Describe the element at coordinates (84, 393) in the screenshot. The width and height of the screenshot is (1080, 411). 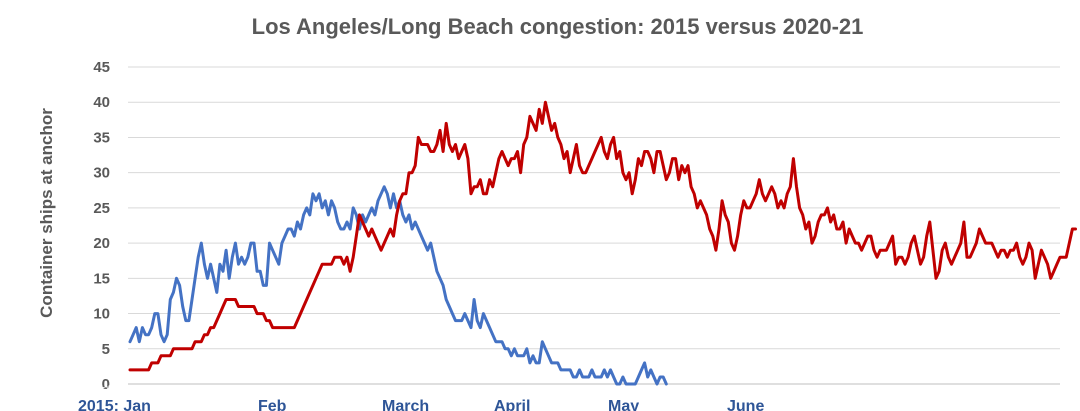
I see `watermark-text: 大数瞻镜` at that location.